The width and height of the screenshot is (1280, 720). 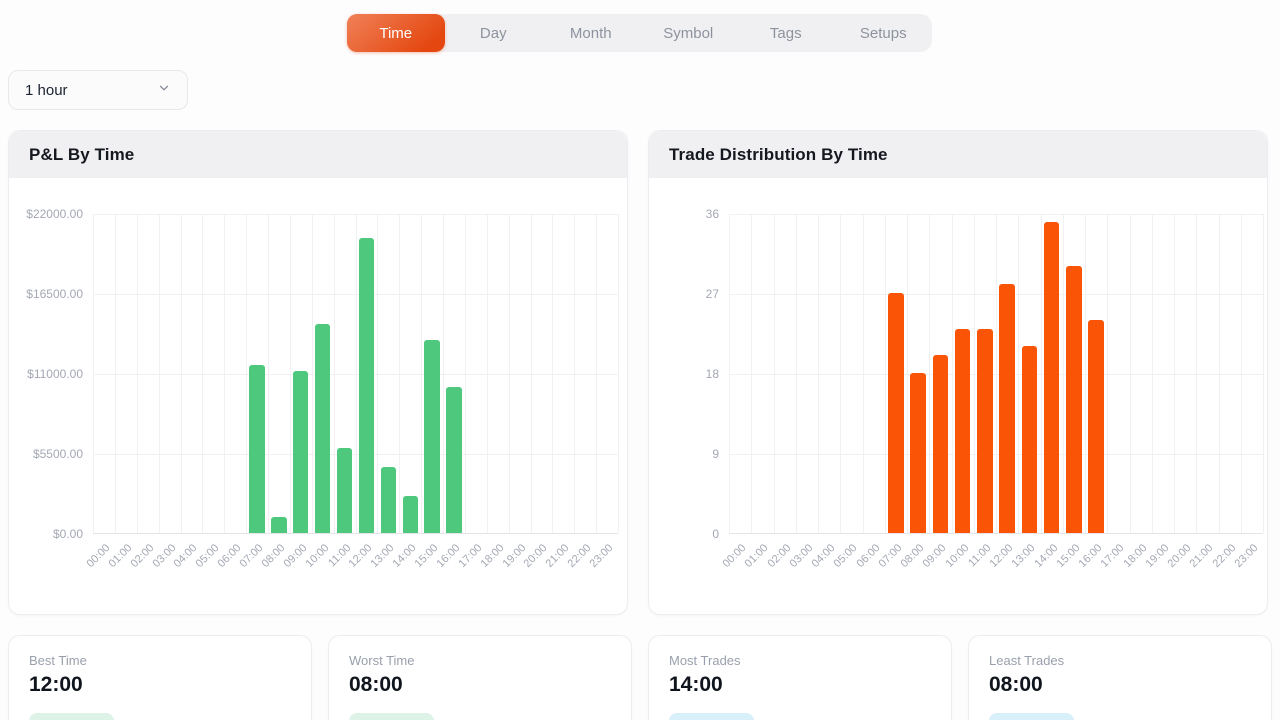 What do you see at coordinates (46, 90) in the screenshot?
I see `interval-selected-value: 1 hour` at bounding box center [46, 90].